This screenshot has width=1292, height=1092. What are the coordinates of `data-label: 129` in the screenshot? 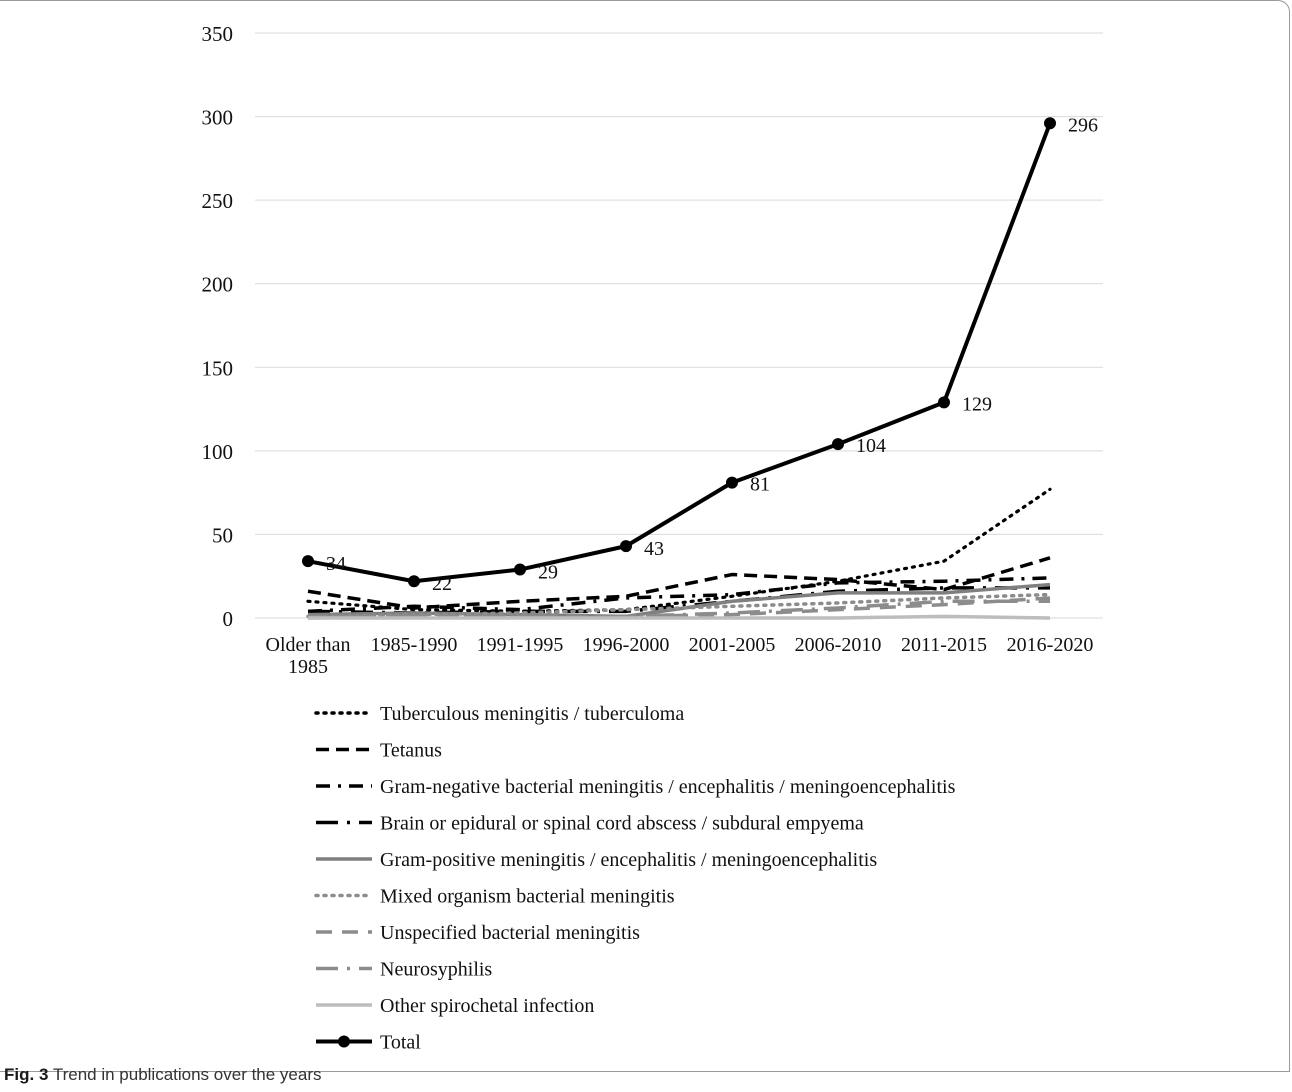 It's located at (977, 404).